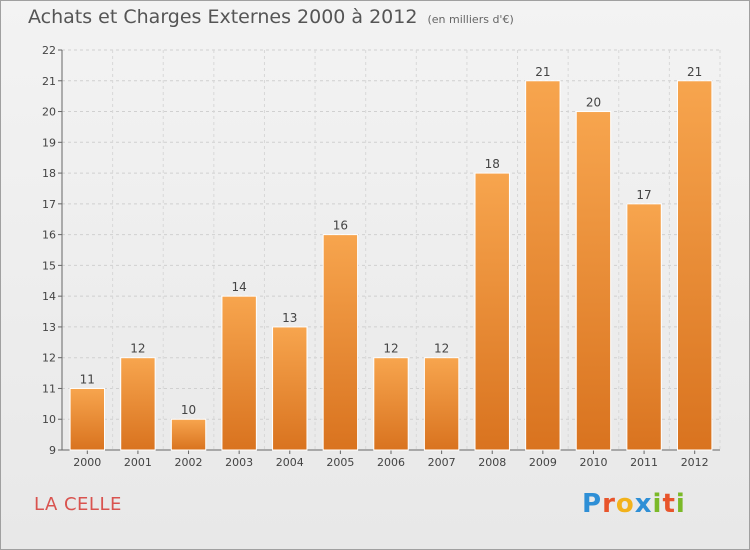 Image resolution: width=750 pixels, height=550 pixels. What do you see at coordinates (49, 235) in the screenshot?
I see `y-tick-label: 16` at bounding box center [49, 235].